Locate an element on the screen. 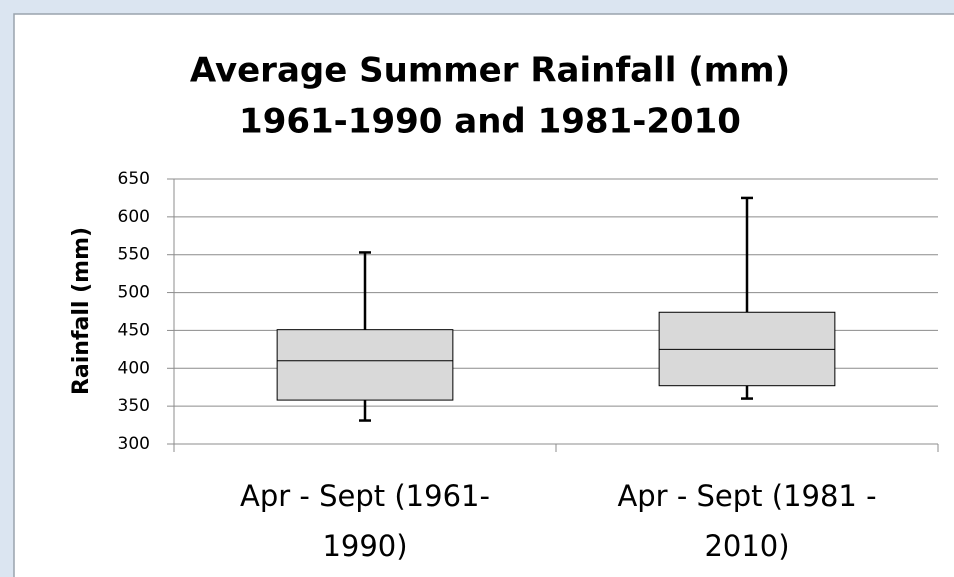 This screenshot has width=954, height=577. x-tick-label: Apr - Sept (1981 - is located at coordinates (746, 496).